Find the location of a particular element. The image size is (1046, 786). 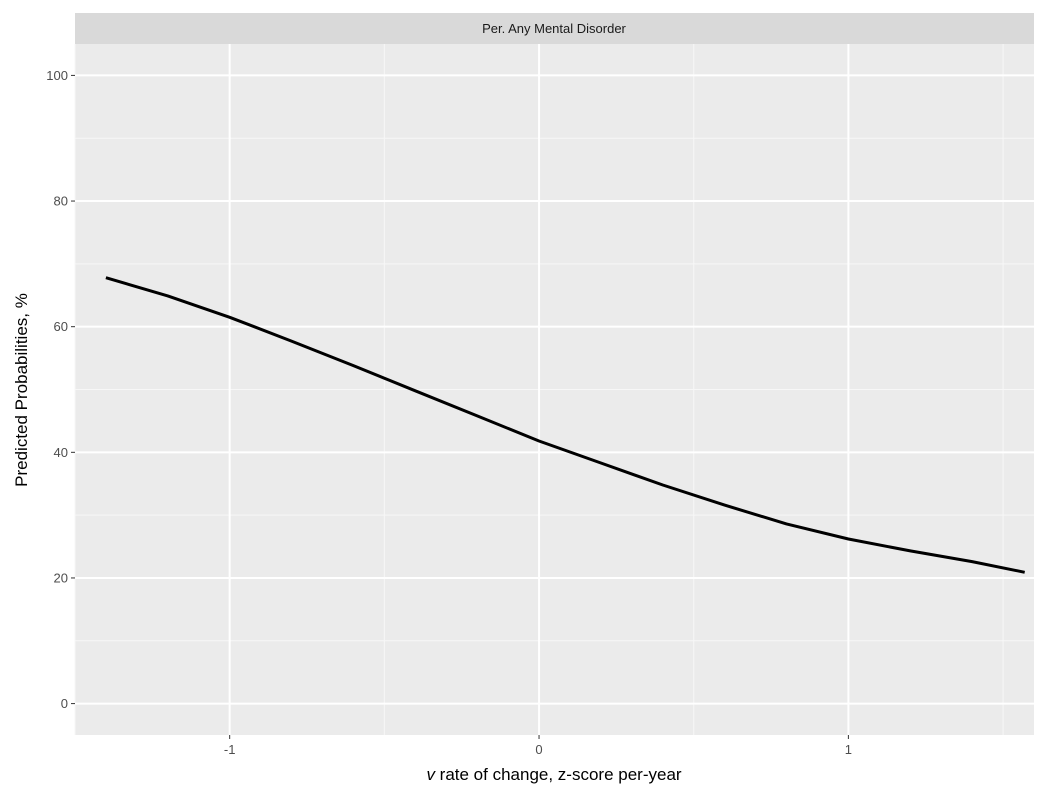

y-axis-title: Predicted Probabilities, % is located at coordinates (21, 390).